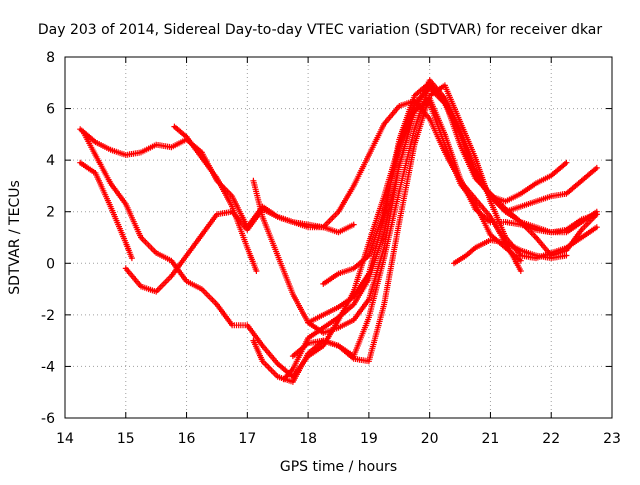  What do you see at coordinates (369, 439) in the screenshot?
I see `x-tick-label: 19` at bounding box center [369, 439].